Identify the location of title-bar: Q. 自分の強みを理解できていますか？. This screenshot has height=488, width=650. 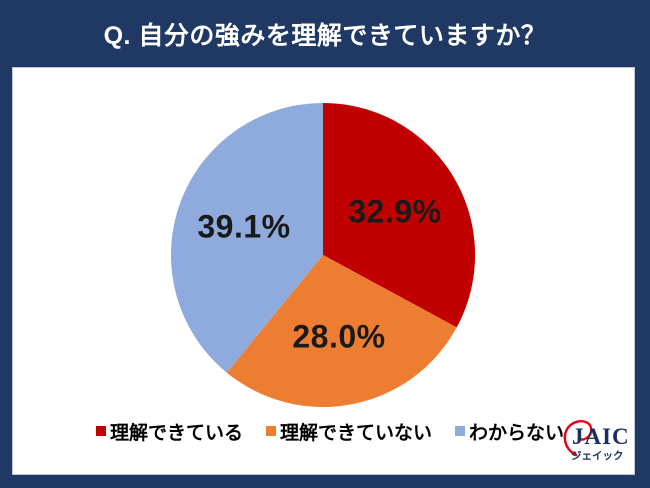
(325, 33).